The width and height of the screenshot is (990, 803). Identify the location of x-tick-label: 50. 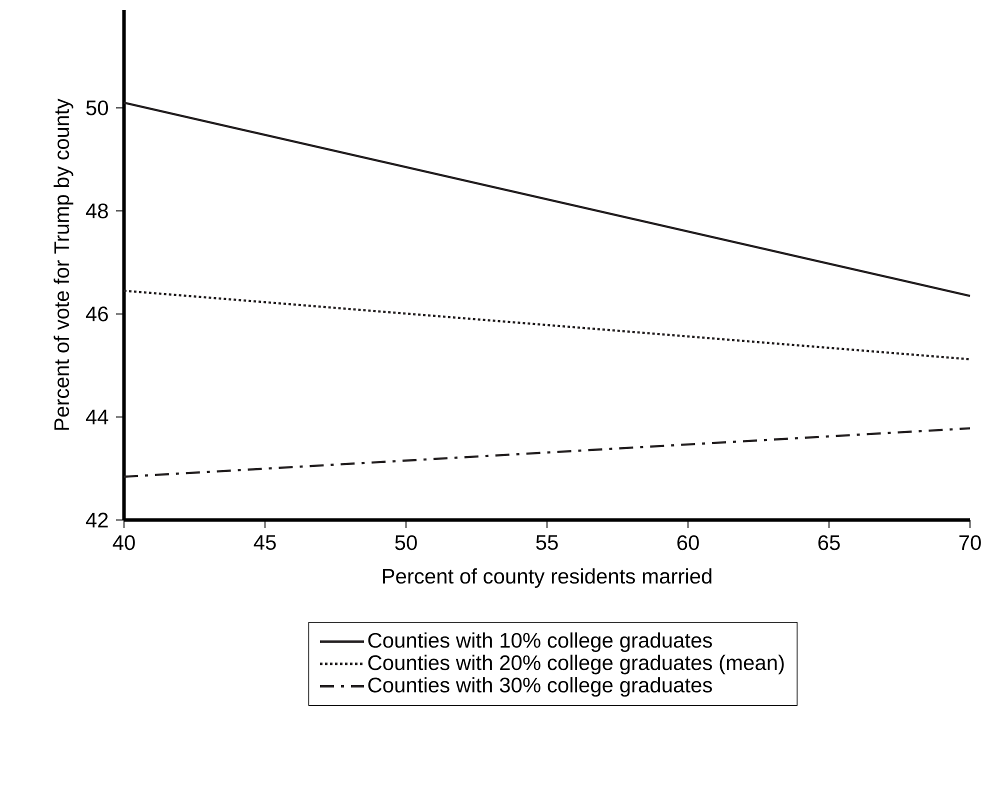
(406, 542).